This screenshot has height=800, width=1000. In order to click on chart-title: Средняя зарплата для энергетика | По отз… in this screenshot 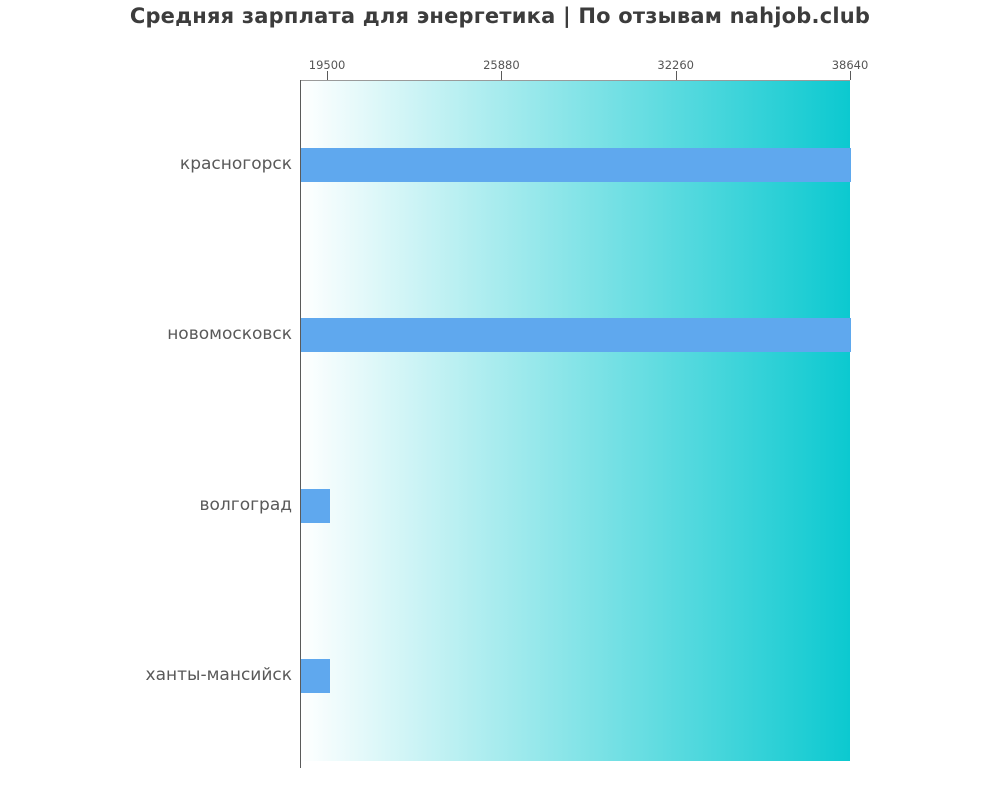, I will do `click(500, 16)`.